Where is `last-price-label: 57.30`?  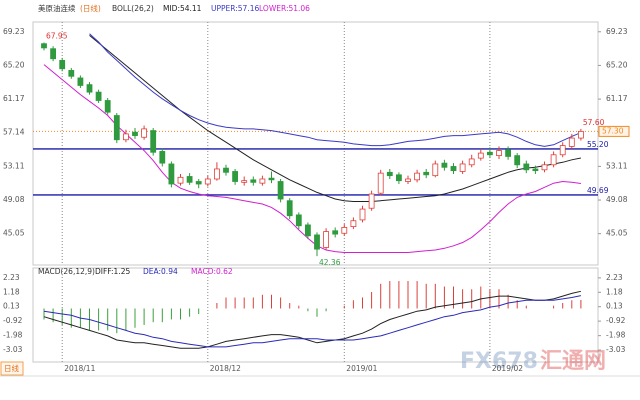 last-price-label: 57.30 is located at coordinates (613, 130).